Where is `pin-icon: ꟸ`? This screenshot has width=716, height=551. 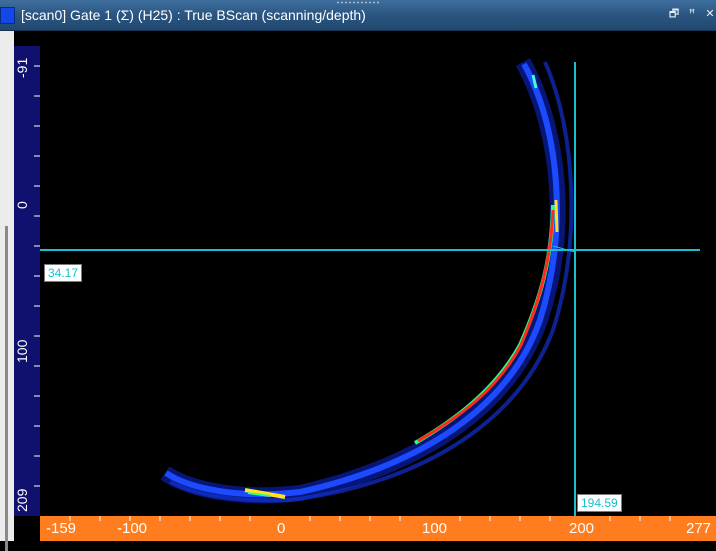
pin-icon: ꟸ is located at coordinates (692, 14).